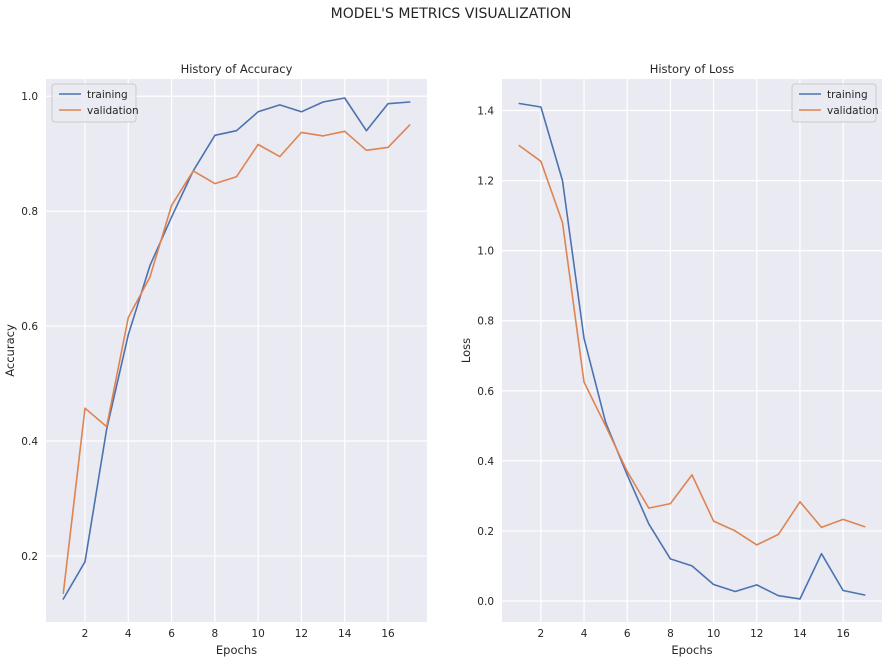 Image resolution: width=890 pixels, height=663 pixels. What do you see at coordinates (485, 112) in the screenshot?
I see `y-tick-label: 1.4` at bounding box center [485, 112].